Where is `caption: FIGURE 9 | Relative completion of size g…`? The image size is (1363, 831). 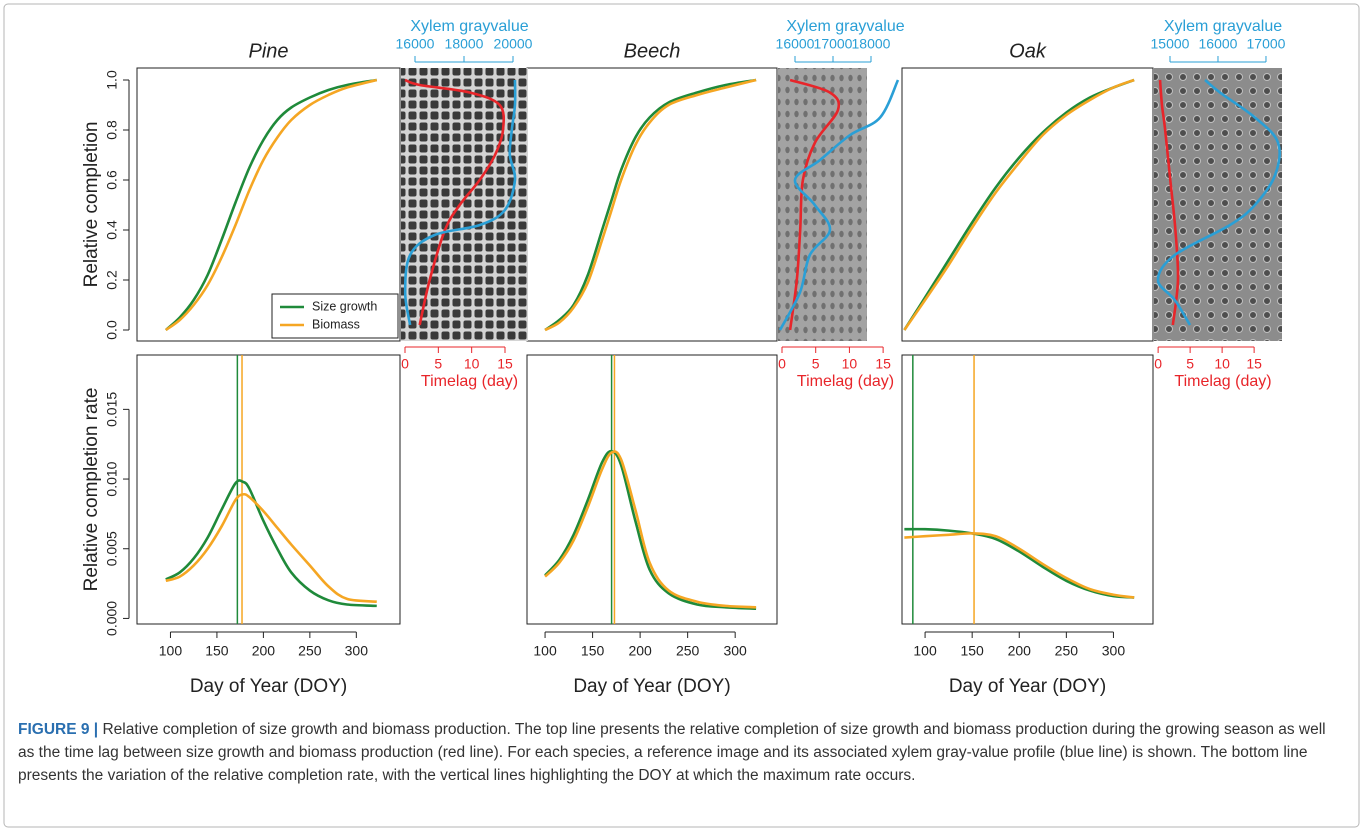 caption: FIGURE 9 | Relative completion of size g… is located at coordinates (680, 752).